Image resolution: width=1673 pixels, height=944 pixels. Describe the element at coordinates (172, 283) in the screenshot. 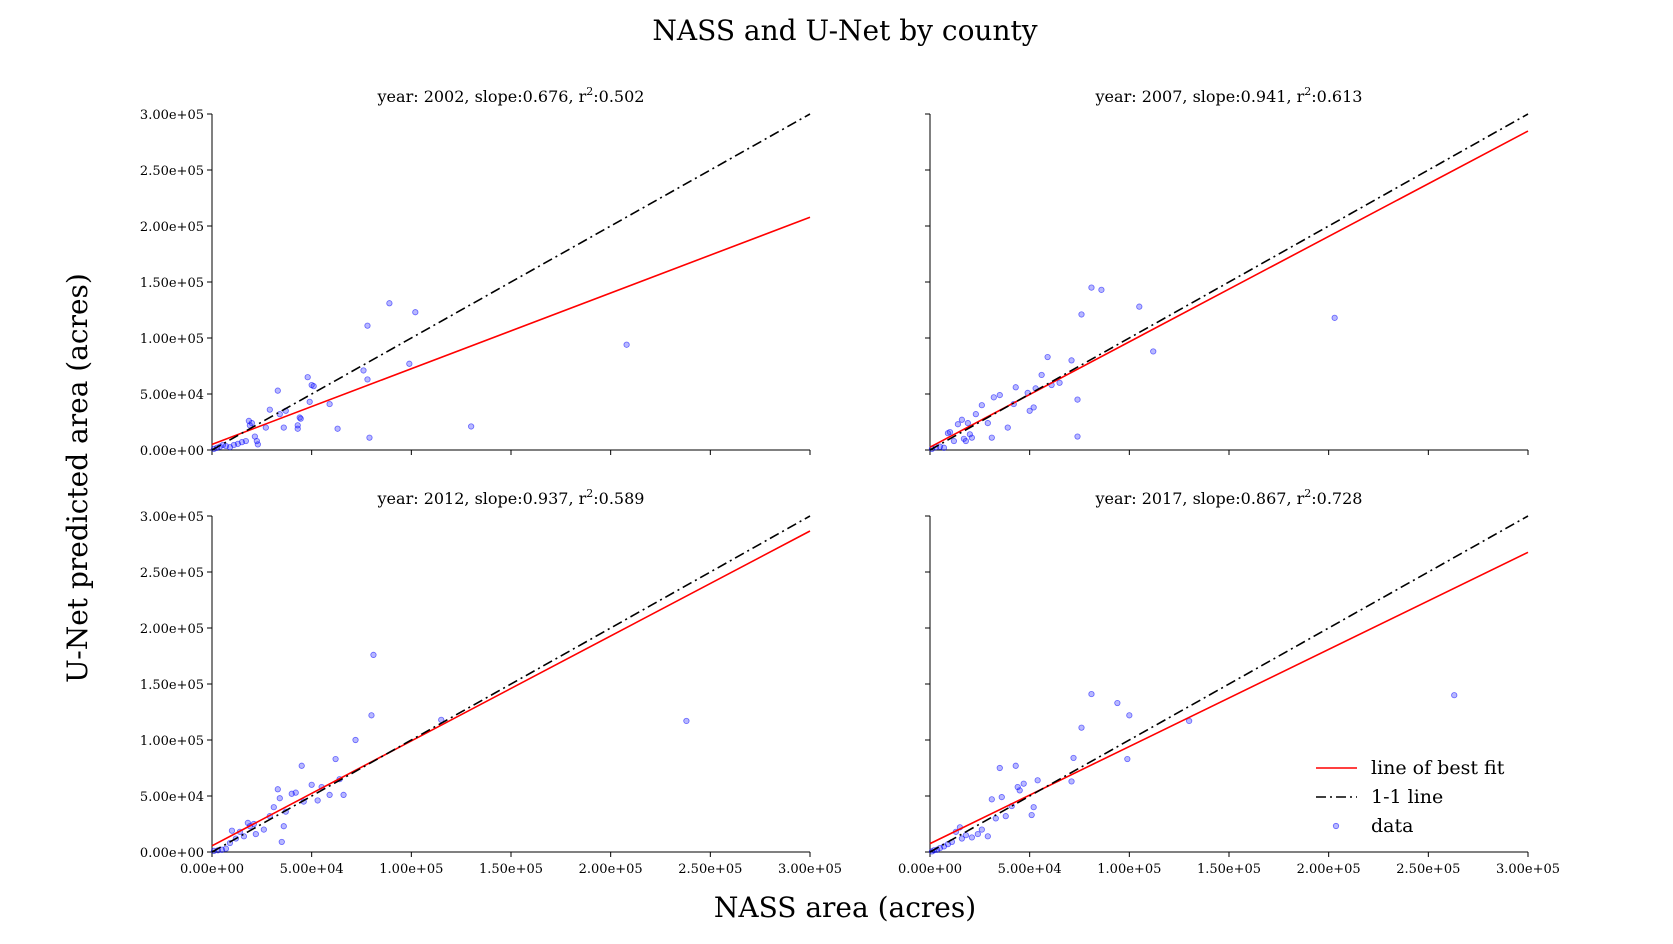

I see `y-tick-label: 1.50e+05` at that location.